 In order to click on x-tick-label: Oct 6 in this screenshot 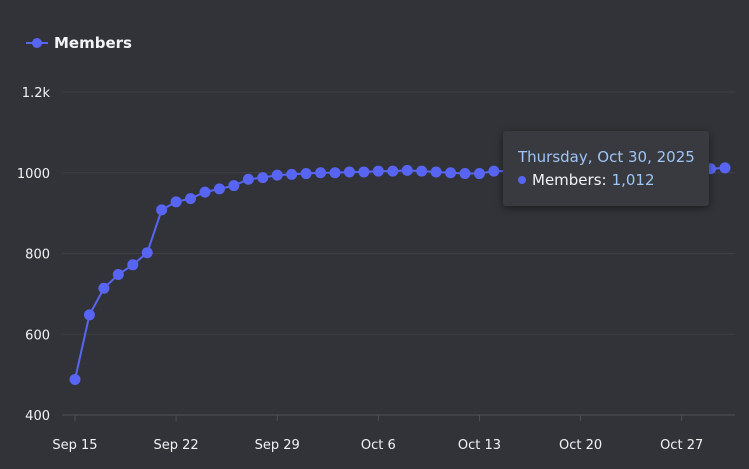, I will do `click(378, 445)`.